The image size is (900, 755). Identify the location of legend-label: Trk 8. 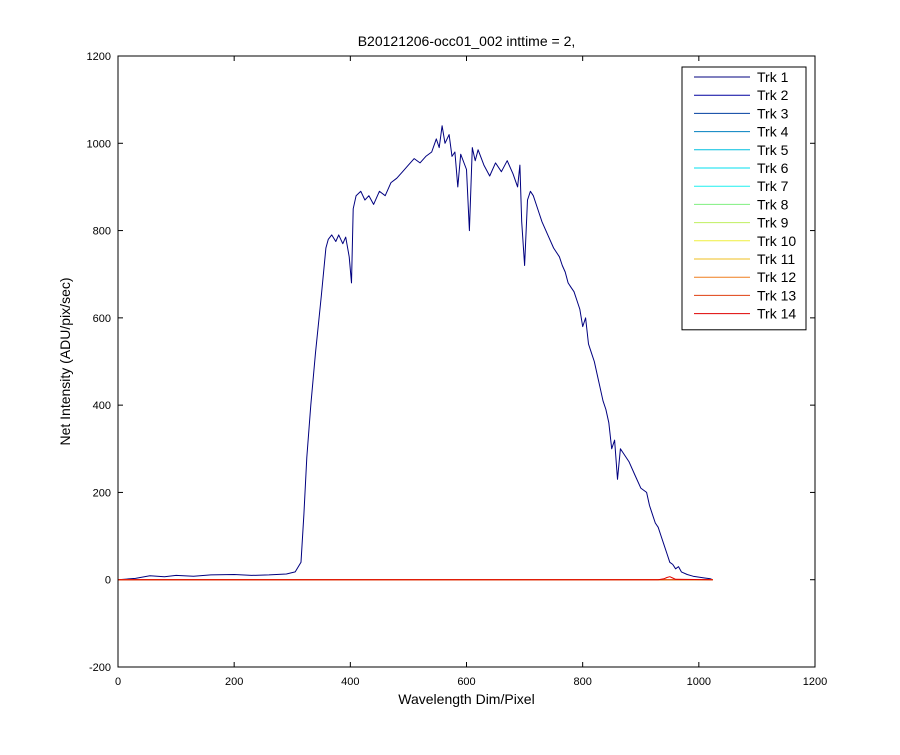
(773, 204).